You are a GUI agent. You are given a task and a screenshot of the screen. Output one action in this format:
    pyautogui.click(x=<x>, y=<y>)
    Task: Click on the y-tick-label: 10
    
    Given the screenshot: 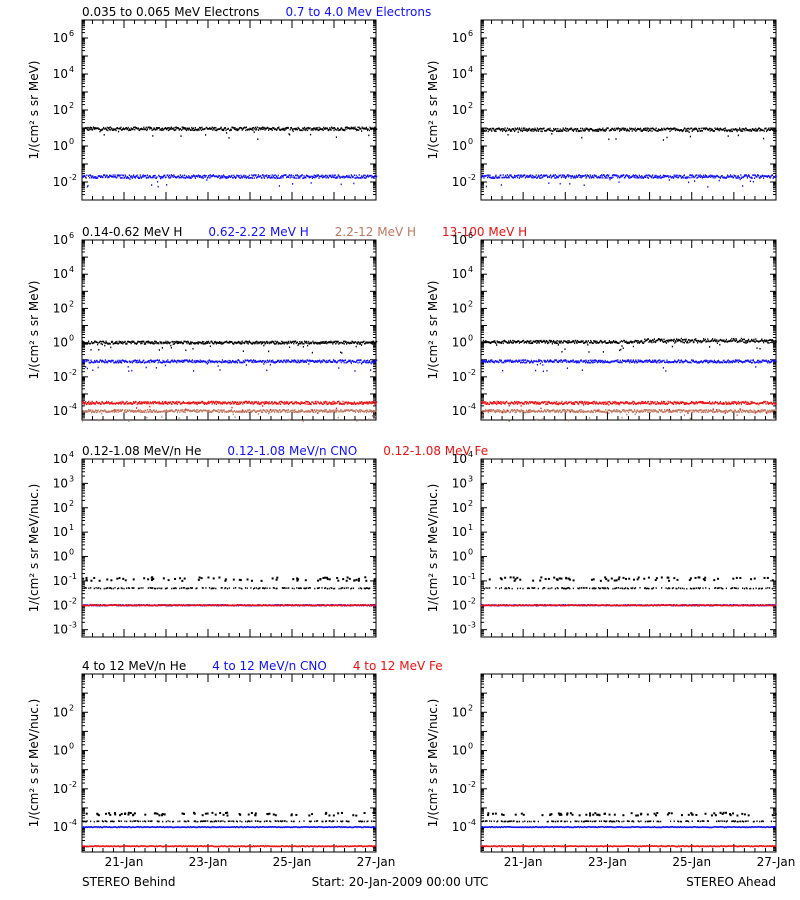 What is the action you would take?
    pyautogui.click(x=60, y=146)
    